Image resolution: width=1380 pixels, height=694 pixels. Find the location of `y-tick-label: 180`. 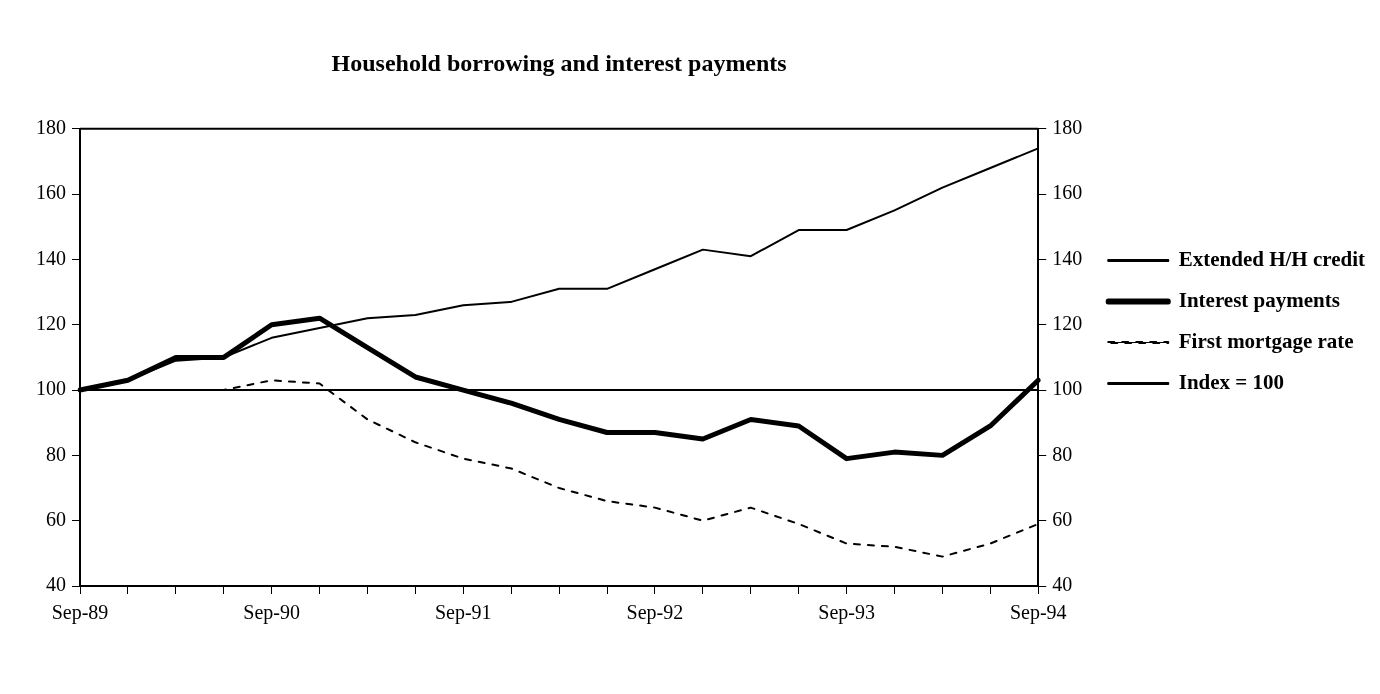

y-tick-label: 180 is located at coordinates (51, 127).